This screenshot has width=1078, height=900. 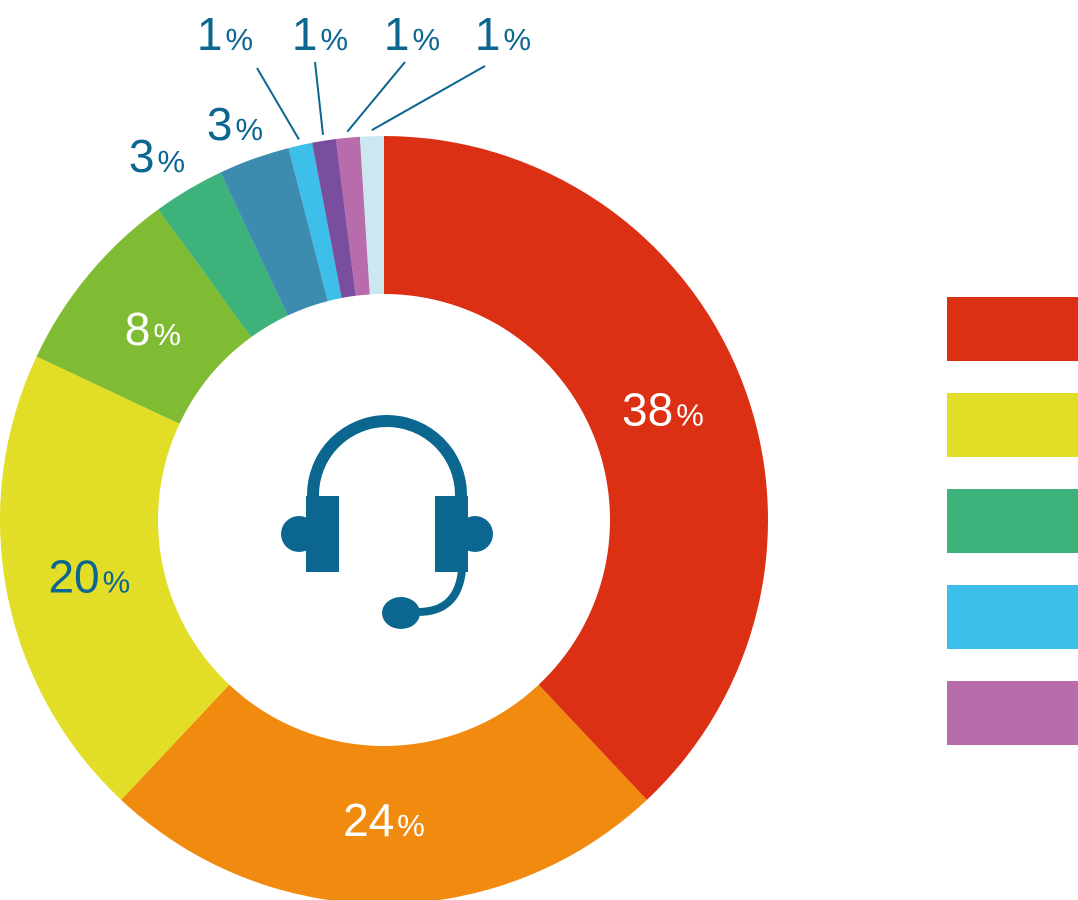 What do you see at coordinates (412, 34) in the screenshot?
I see `slice-label-9: 1%` at bounding box center [412, 34].